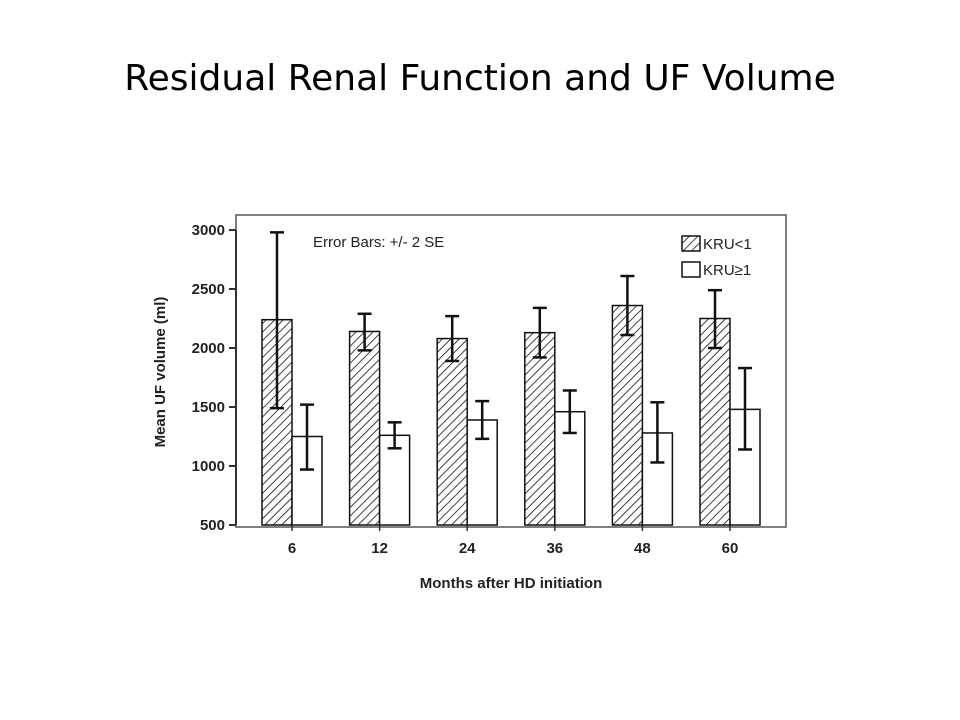  What do you see at coordinates (160, 372) in the screenshot?
I see `y-axis-label: Mean UF volume (ml)` at bounding box center [160, 372].